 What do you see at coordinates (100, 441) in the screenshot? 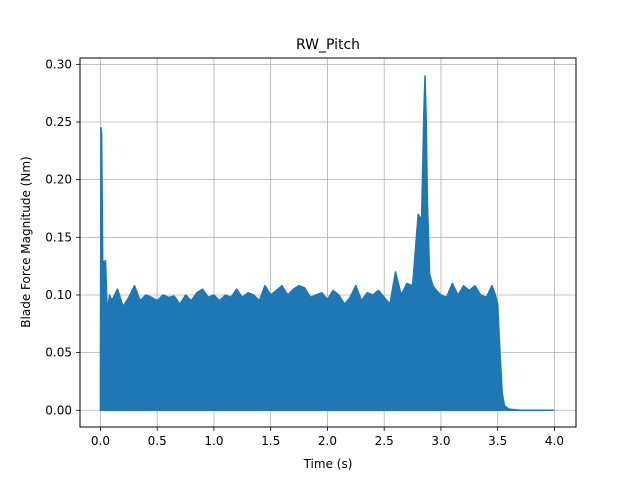
I see `x-tick-label: 0.0` at bounding box center [100, 441].